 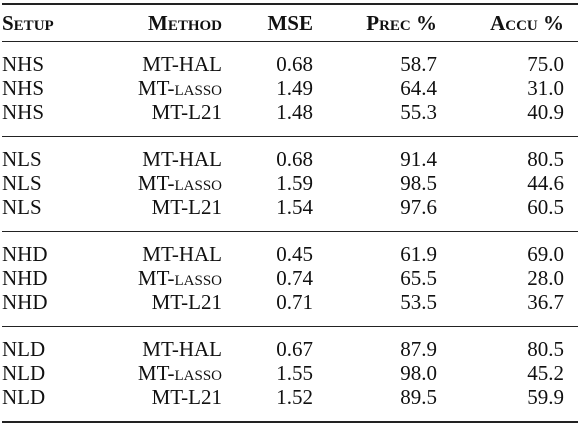 What do you see at coordinates (294, 112) in the screenshot?
I see `mse-cell: 1.48` at bounding box center [294, 112].